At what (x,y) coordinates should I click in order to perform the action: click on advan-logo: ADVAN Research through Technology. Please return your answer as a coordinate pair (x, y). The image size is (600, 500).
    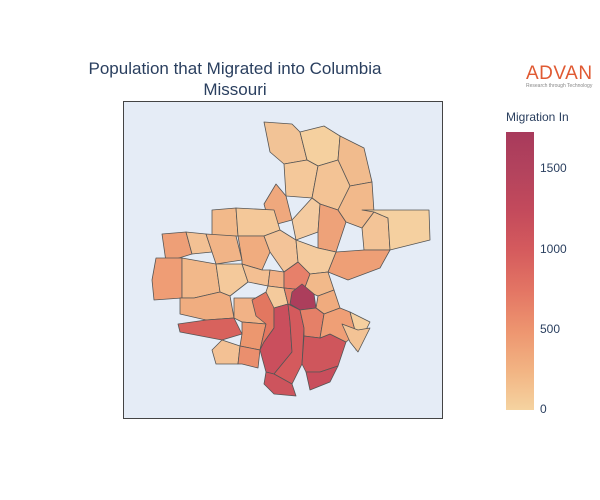
    Looking at the image, I should click on (561, 77).